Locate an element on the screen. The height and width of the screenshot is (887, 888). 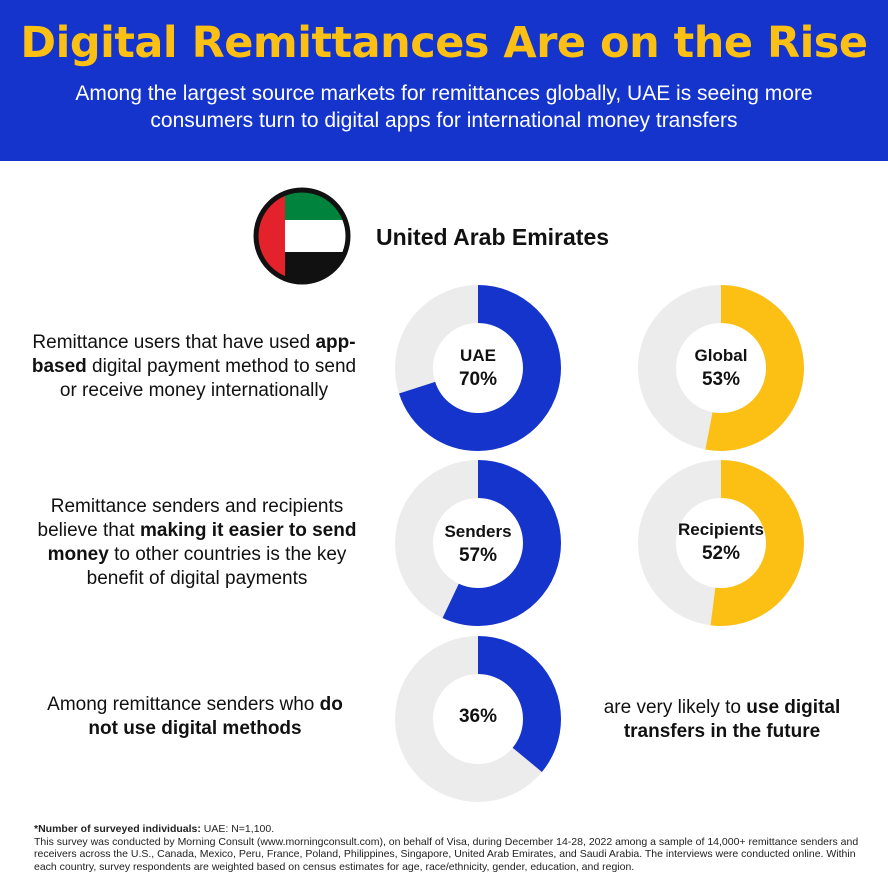
donut-recipients is located at coordinates (721, 543).